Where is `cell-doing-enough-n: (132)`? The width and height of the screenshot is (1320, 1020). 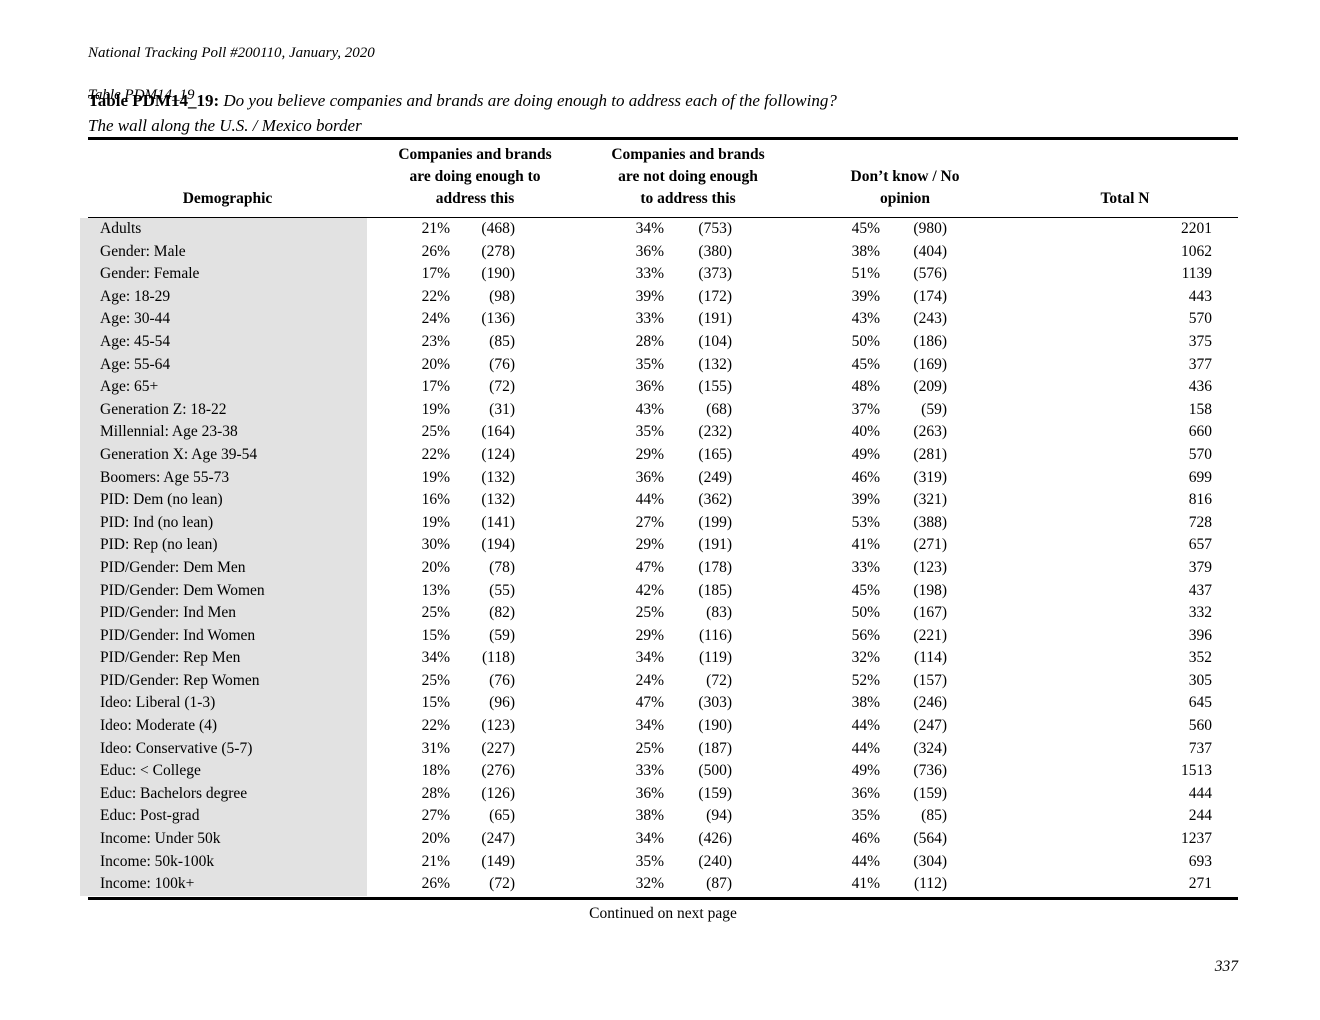
cell-doing-enough-n: (132) is located at coordinates (498, 477).